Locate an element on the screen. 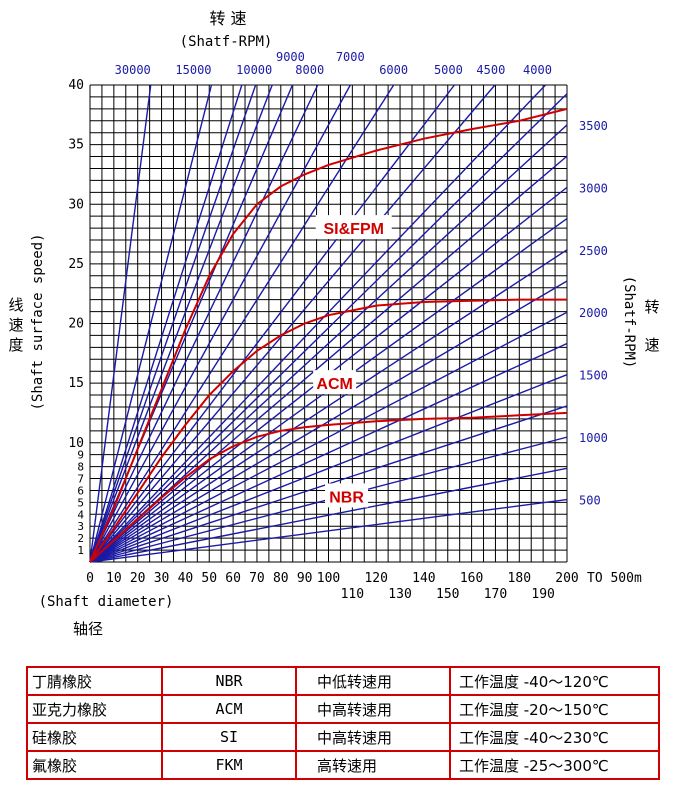 Image resolution: width=683 pixels, height=807 pixels. x-tick-label: 50 is located at coordinates (209, 578).